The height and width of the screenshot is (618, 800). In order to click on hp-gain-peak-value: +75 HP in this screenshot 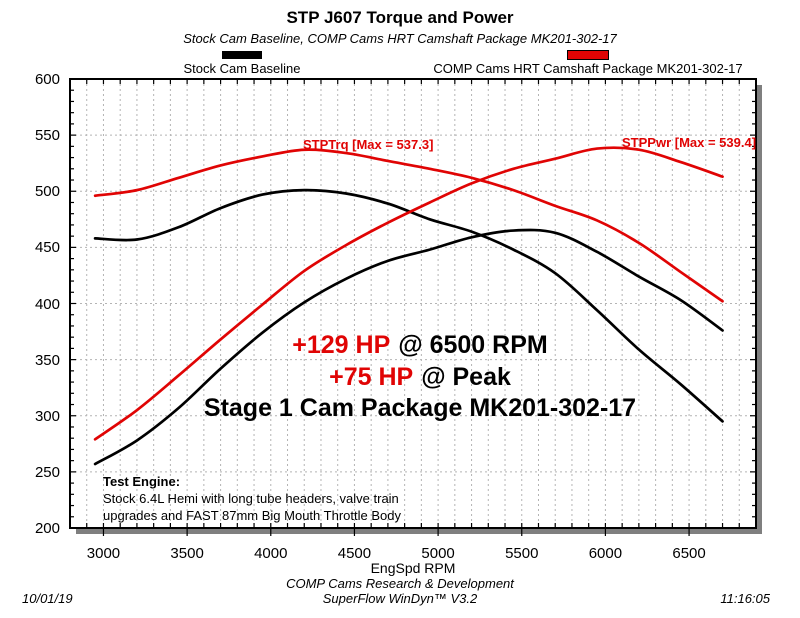, I will do `click(371, 377)`.